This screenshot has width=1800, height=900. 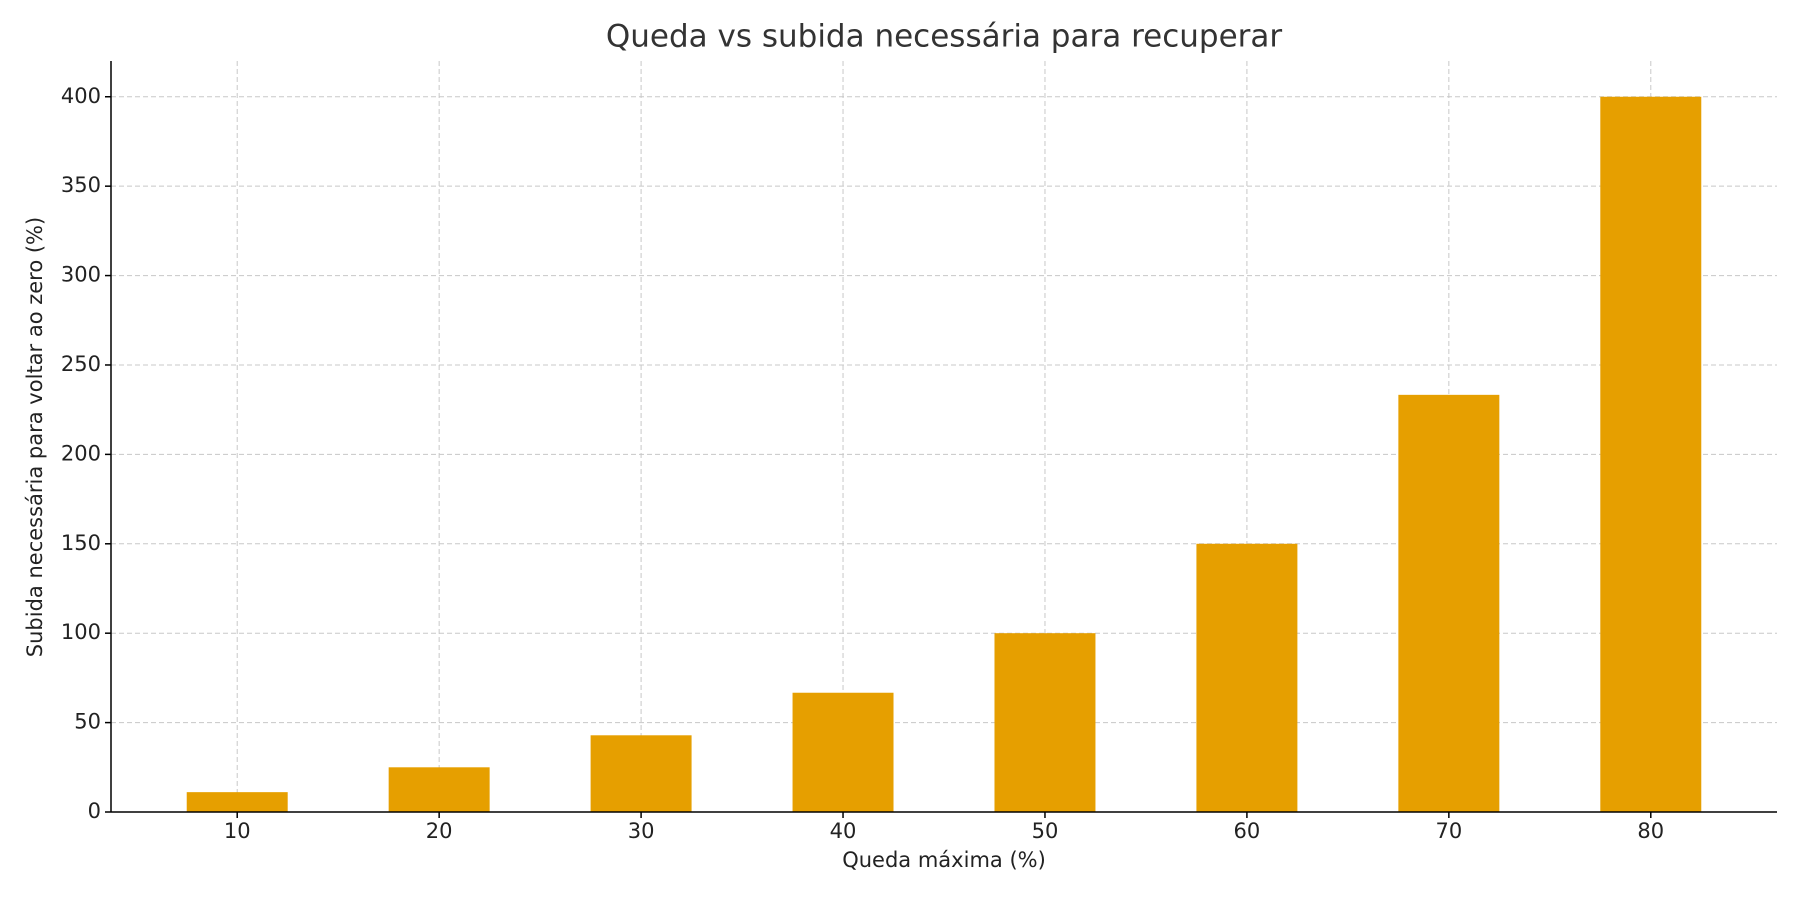 I want to click on y-tick-label: 350, so click(x=81, y=185).